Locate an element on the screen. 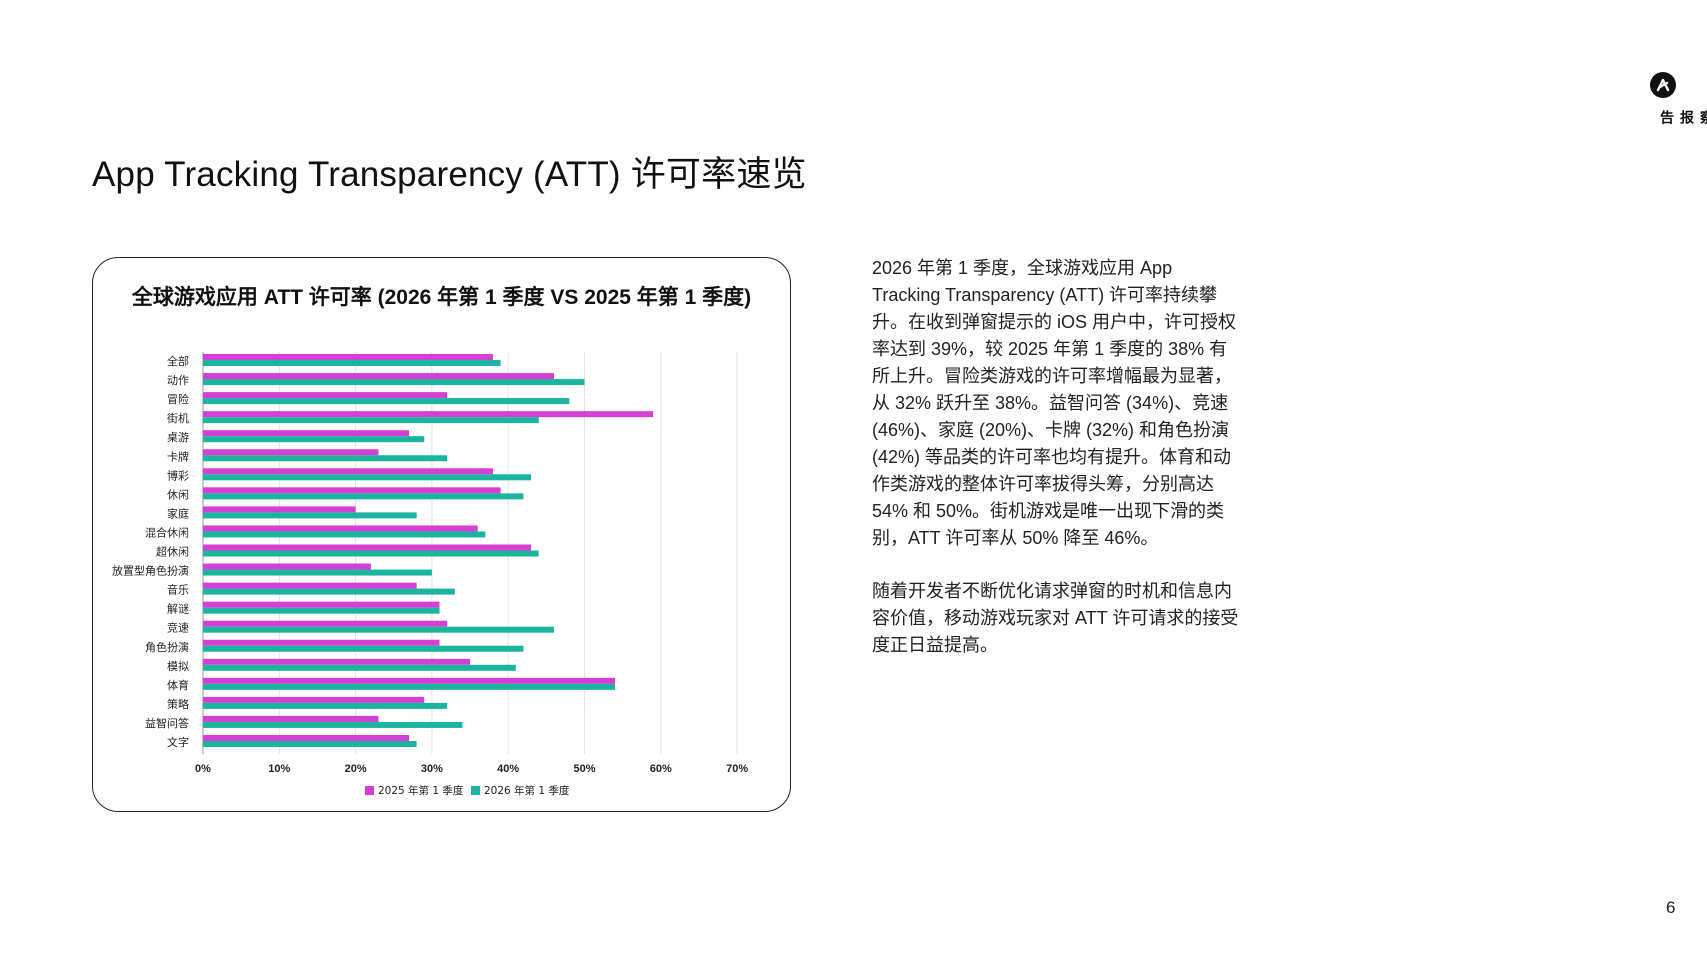 Image resolution: width=1707 pixels, height=960 pixels. y-category-label: 音乐 is located at coordinates (178, 590).